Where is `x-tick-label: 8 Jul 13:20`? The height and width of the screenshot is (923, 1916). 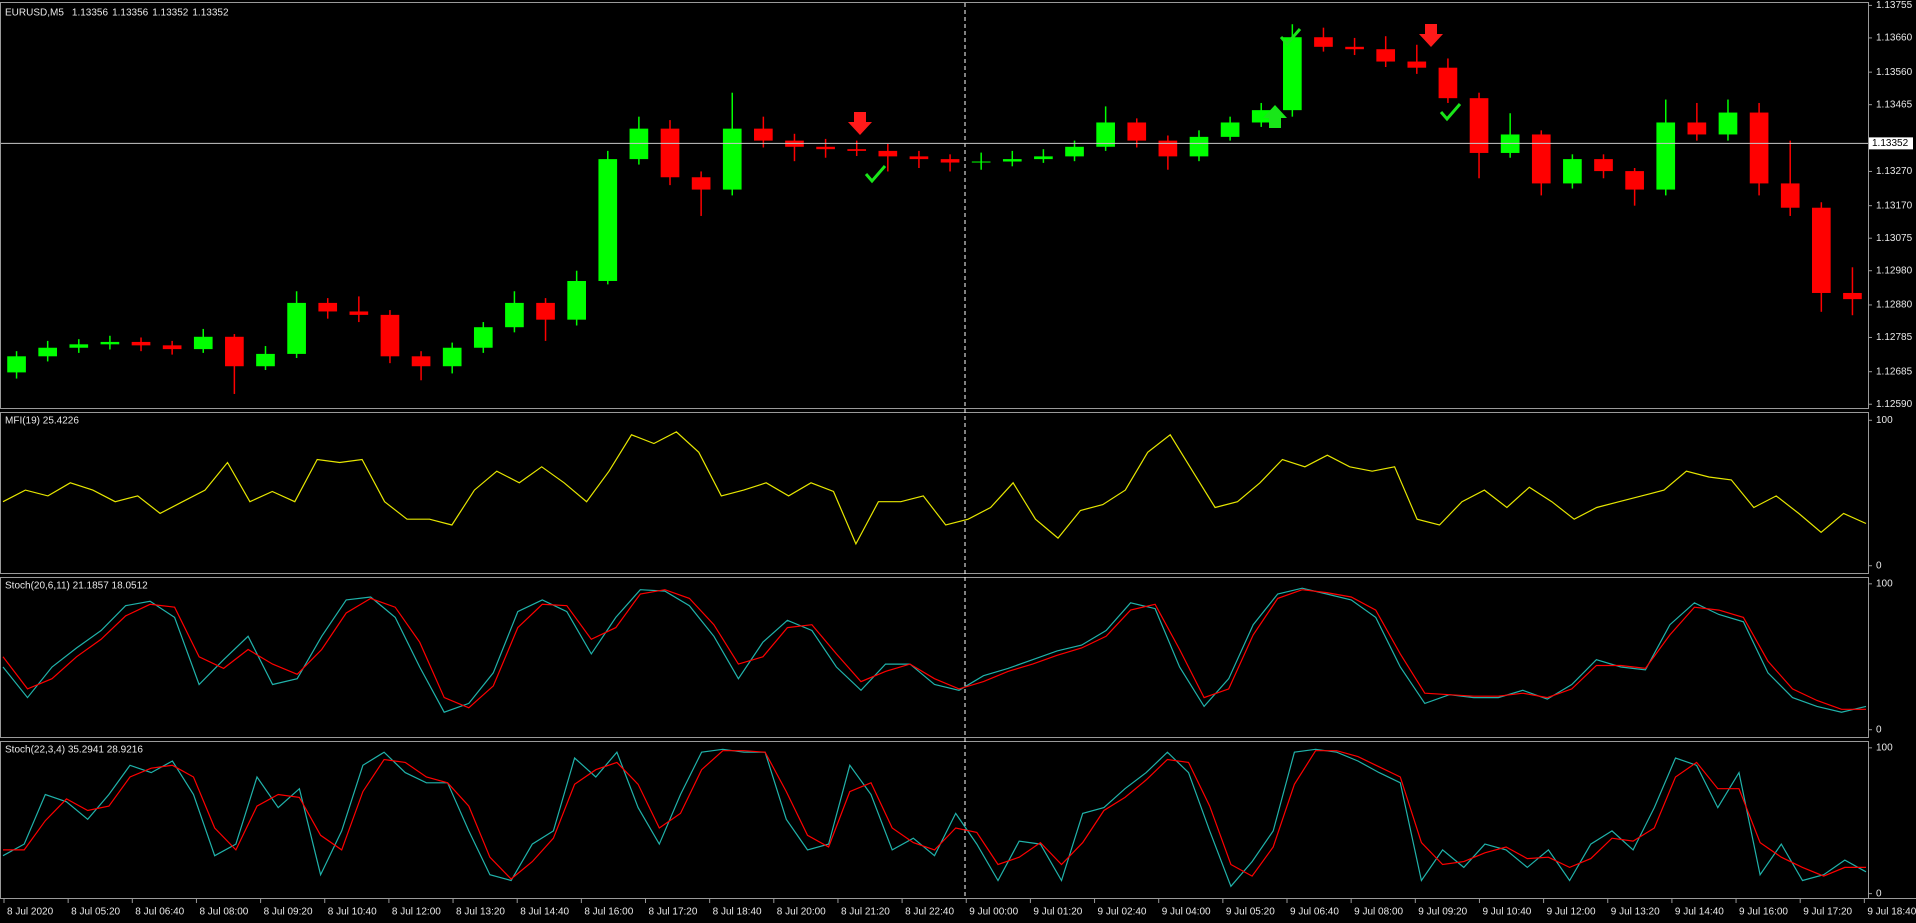 x-tick-label: 8 Jul 13:20 is located at coordinates (480, 912).